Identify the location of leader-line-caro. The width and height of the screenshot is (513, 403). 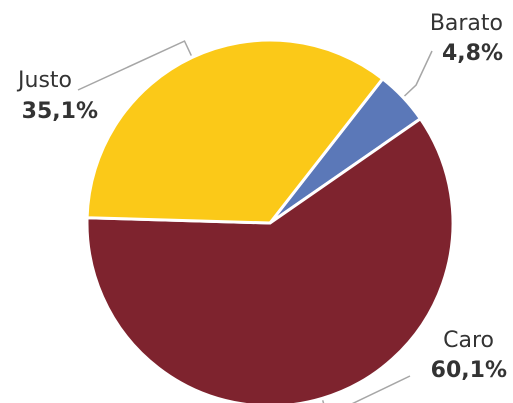
(366, 389).